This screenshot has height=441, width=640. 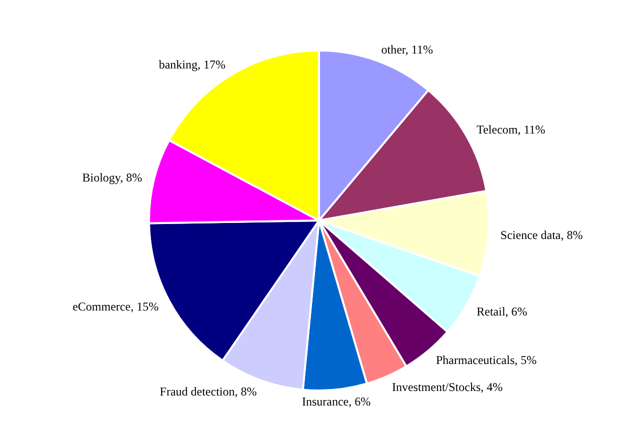 What do you see at coordinates (502, 311) in the screenshot?
I see `slice-label: Retail, 6%` at bounding box center [502, 311].